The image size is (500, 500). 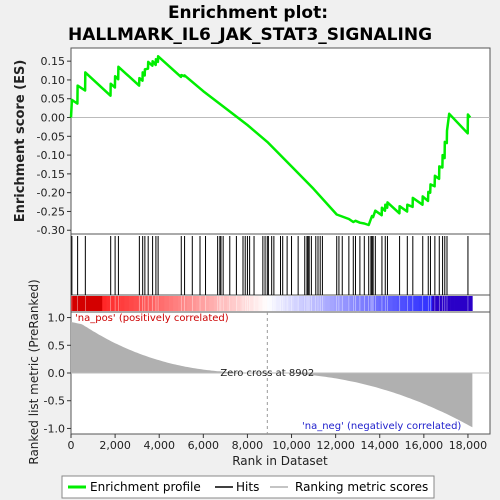 I want to click on neg-label: 'na_neg' (negatively correlated), so click(x=381, y=426).